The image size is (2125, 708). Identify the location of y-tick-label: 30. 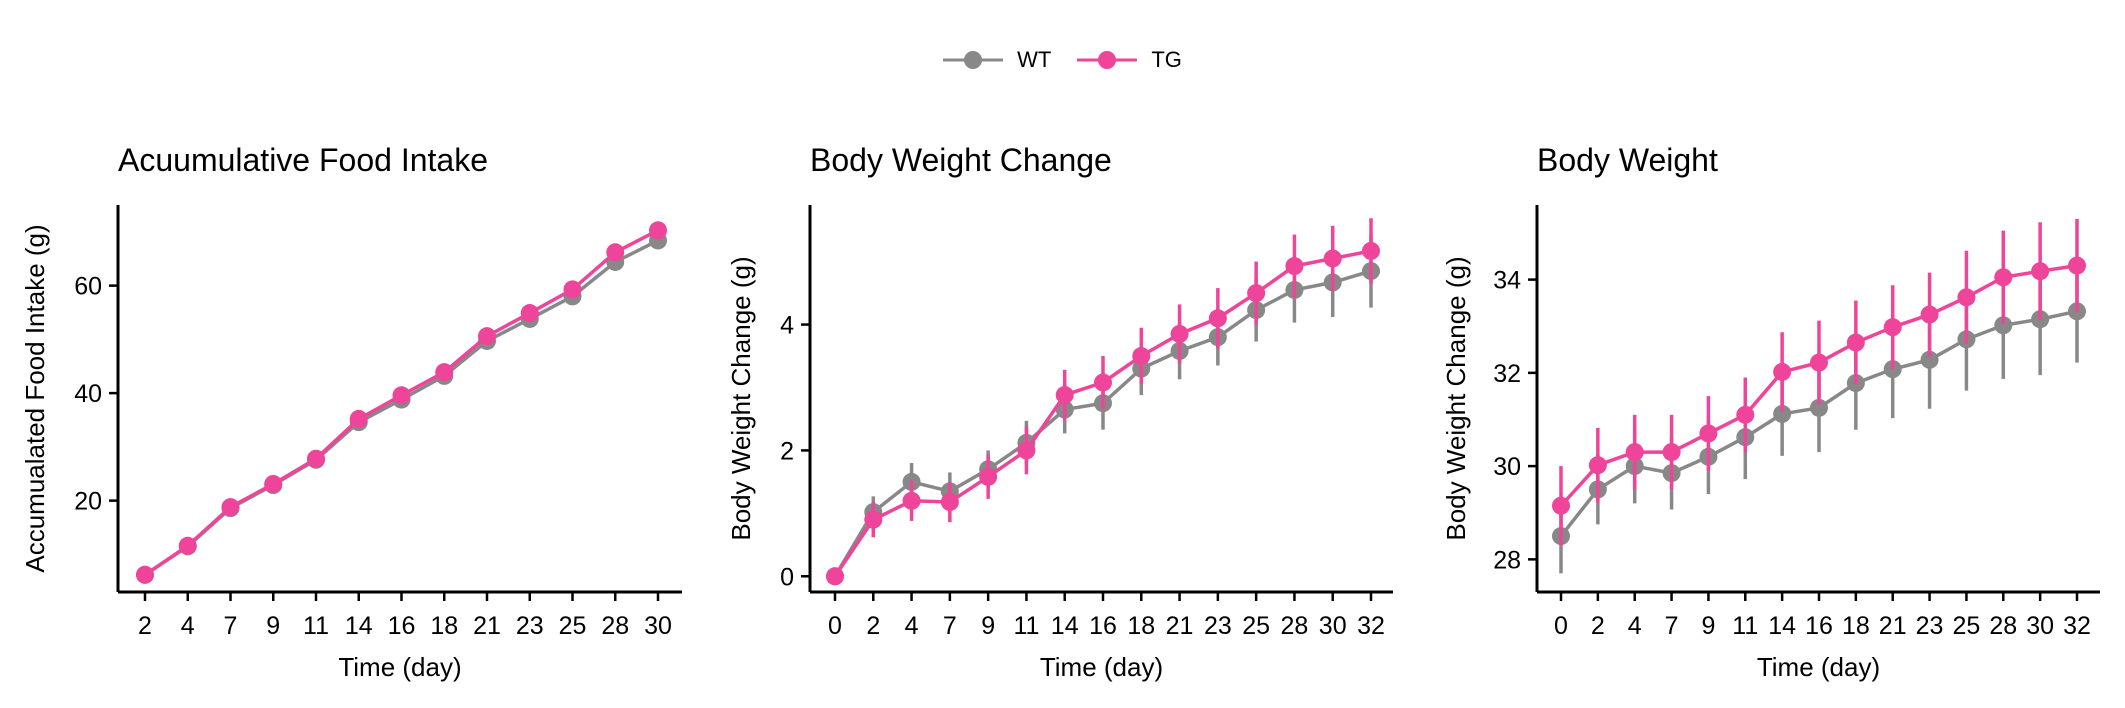
(1507, 467).